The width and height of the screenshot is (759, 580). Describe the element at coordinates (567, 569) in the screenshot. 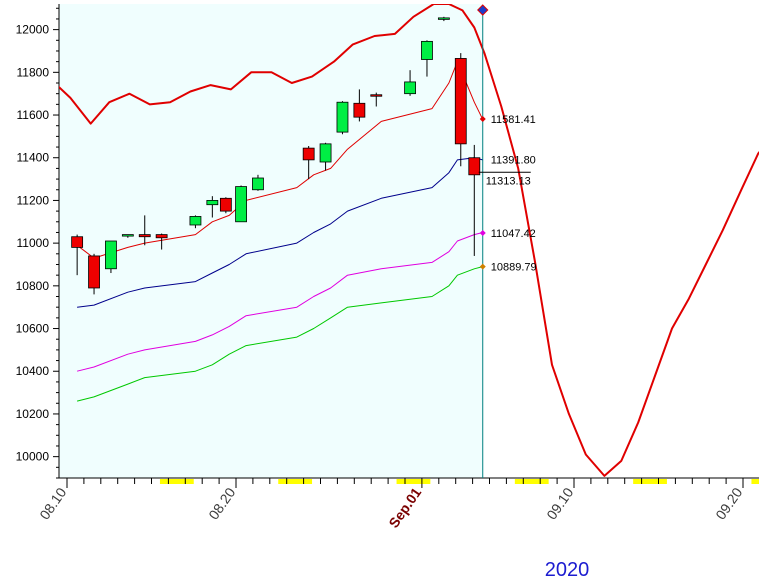

I see `year-label: 2020` at that location.